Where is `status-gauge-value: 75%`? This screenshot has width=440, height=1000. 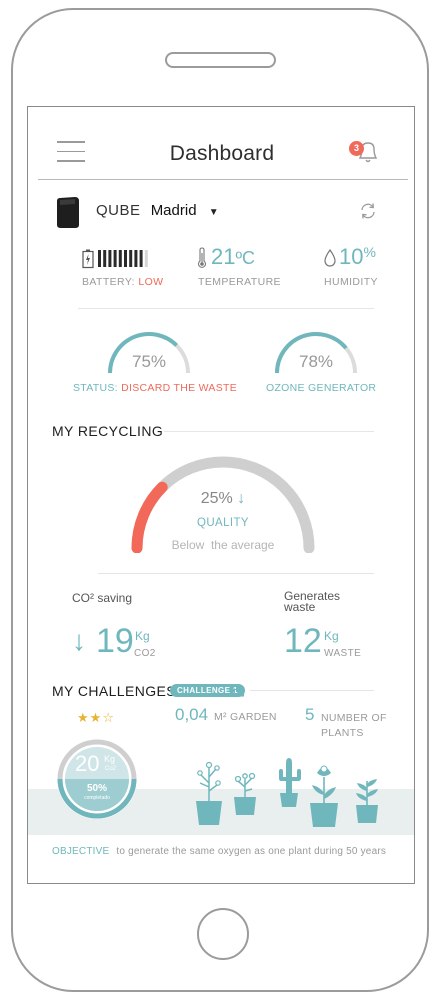
status-gauge-value: 75% is located at coordinates (149, 361).